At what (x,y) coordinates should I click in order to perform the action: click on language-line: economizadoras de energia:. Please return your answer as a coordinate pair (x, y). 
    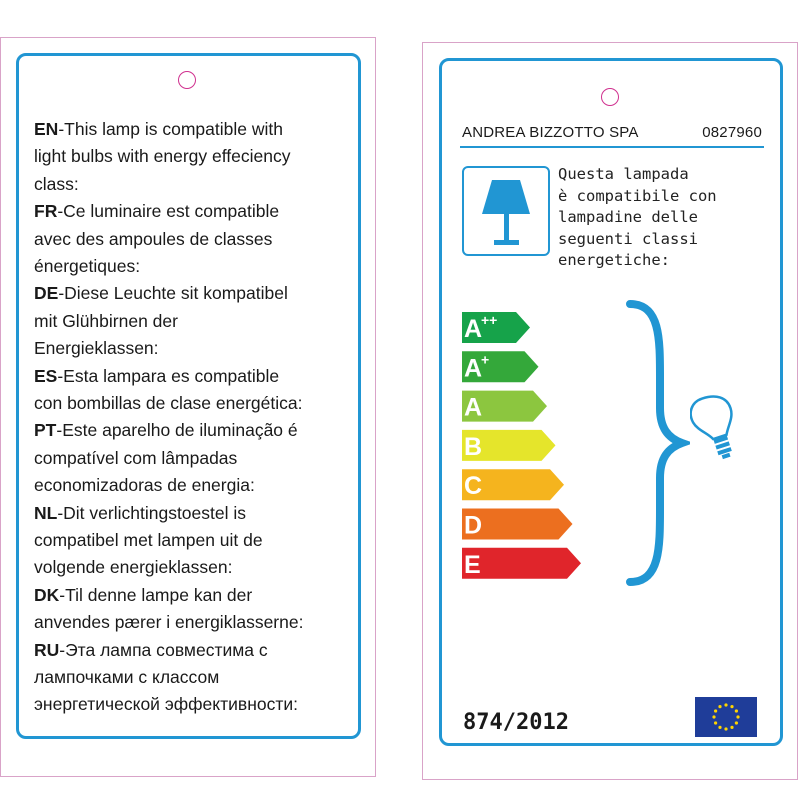
    Looking at the image, I should click on (166, 485).